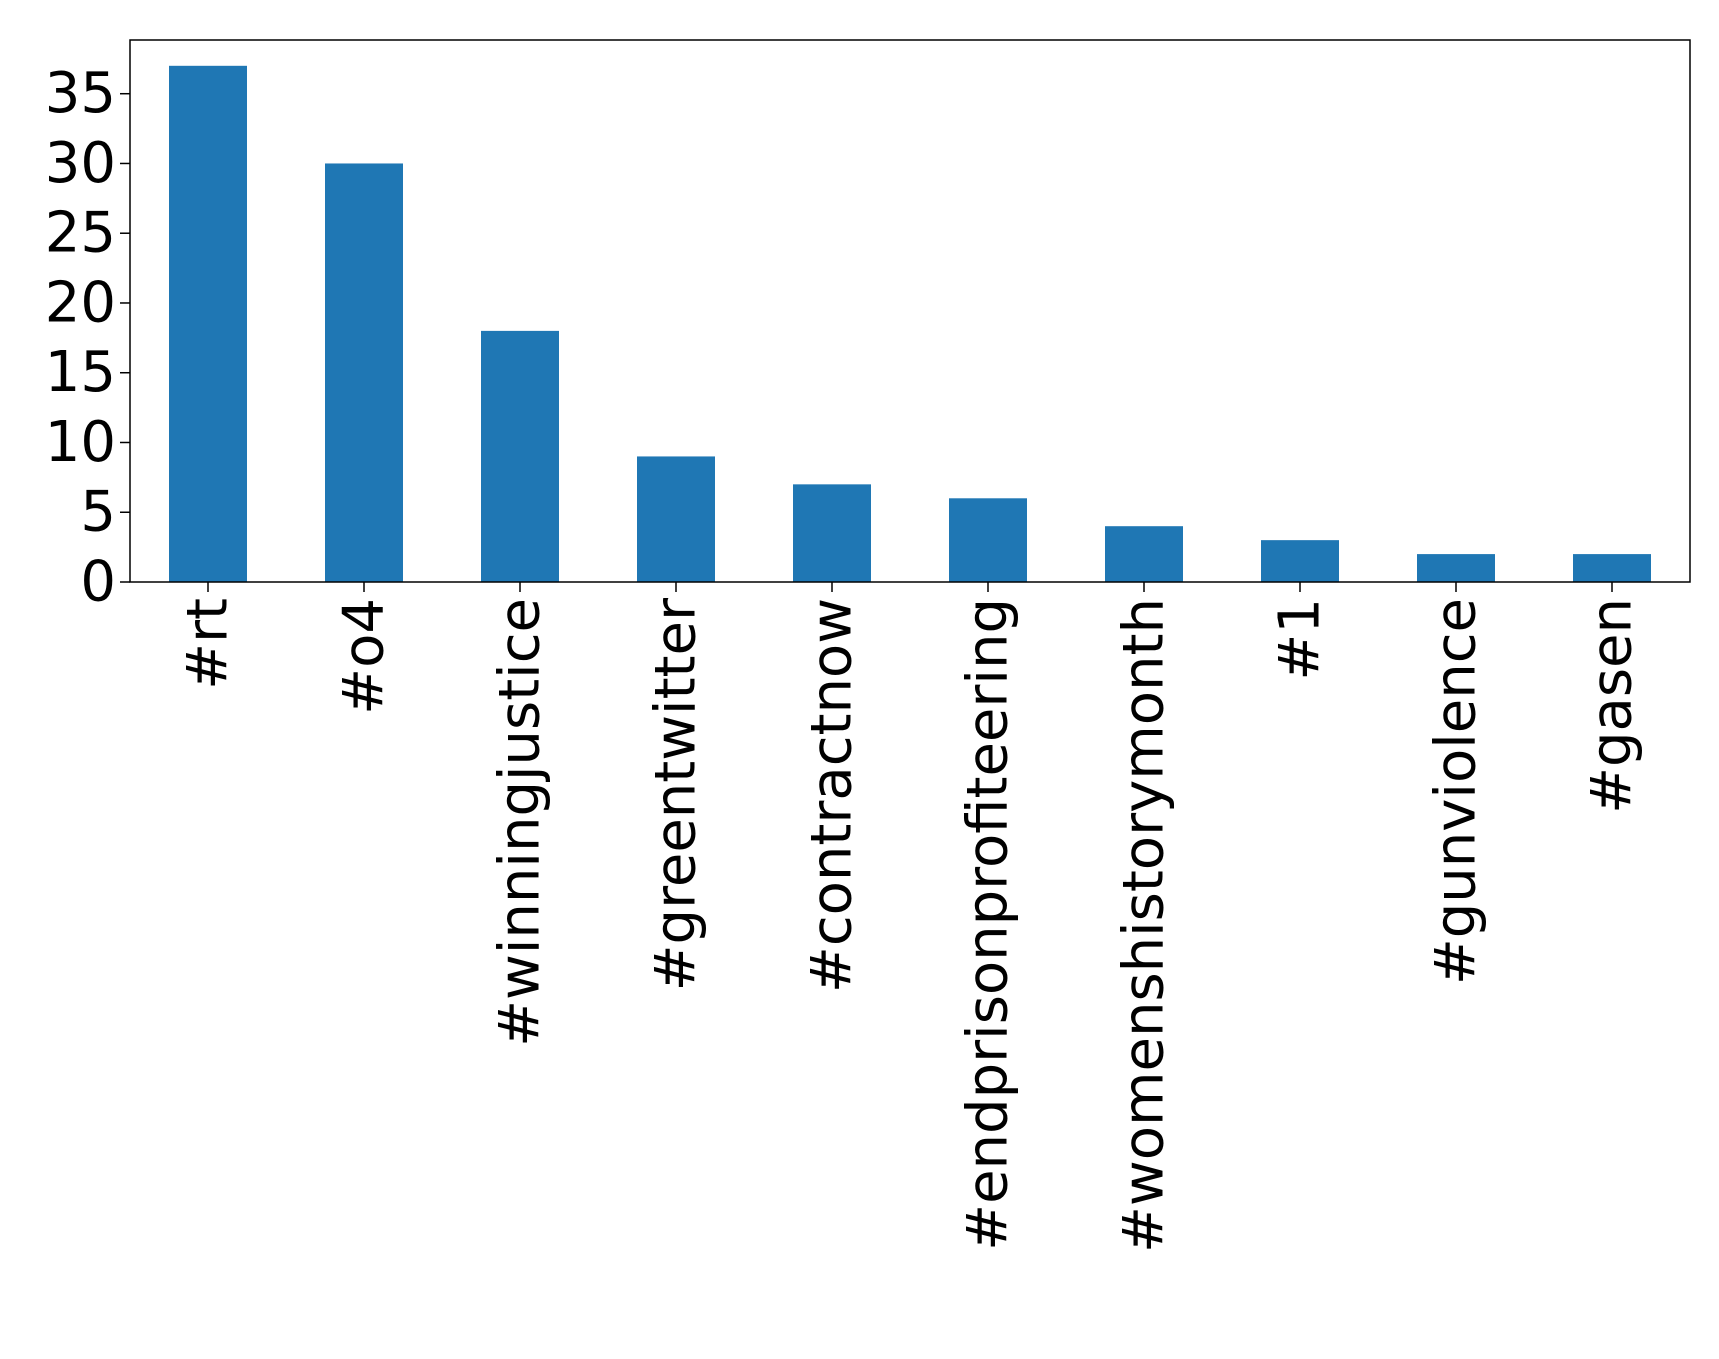 This screenshot has height=1359, width=1719. Describe the element at coordinates (1144, 925) in the screenshot. I see `x-tick-label: #womenshistorymonth` at that location.